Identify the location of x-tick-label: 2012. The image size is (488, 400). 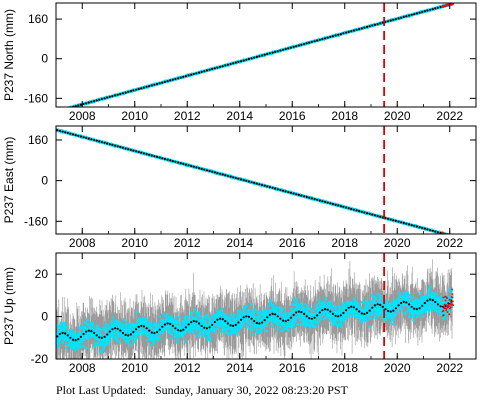
(187, 368).